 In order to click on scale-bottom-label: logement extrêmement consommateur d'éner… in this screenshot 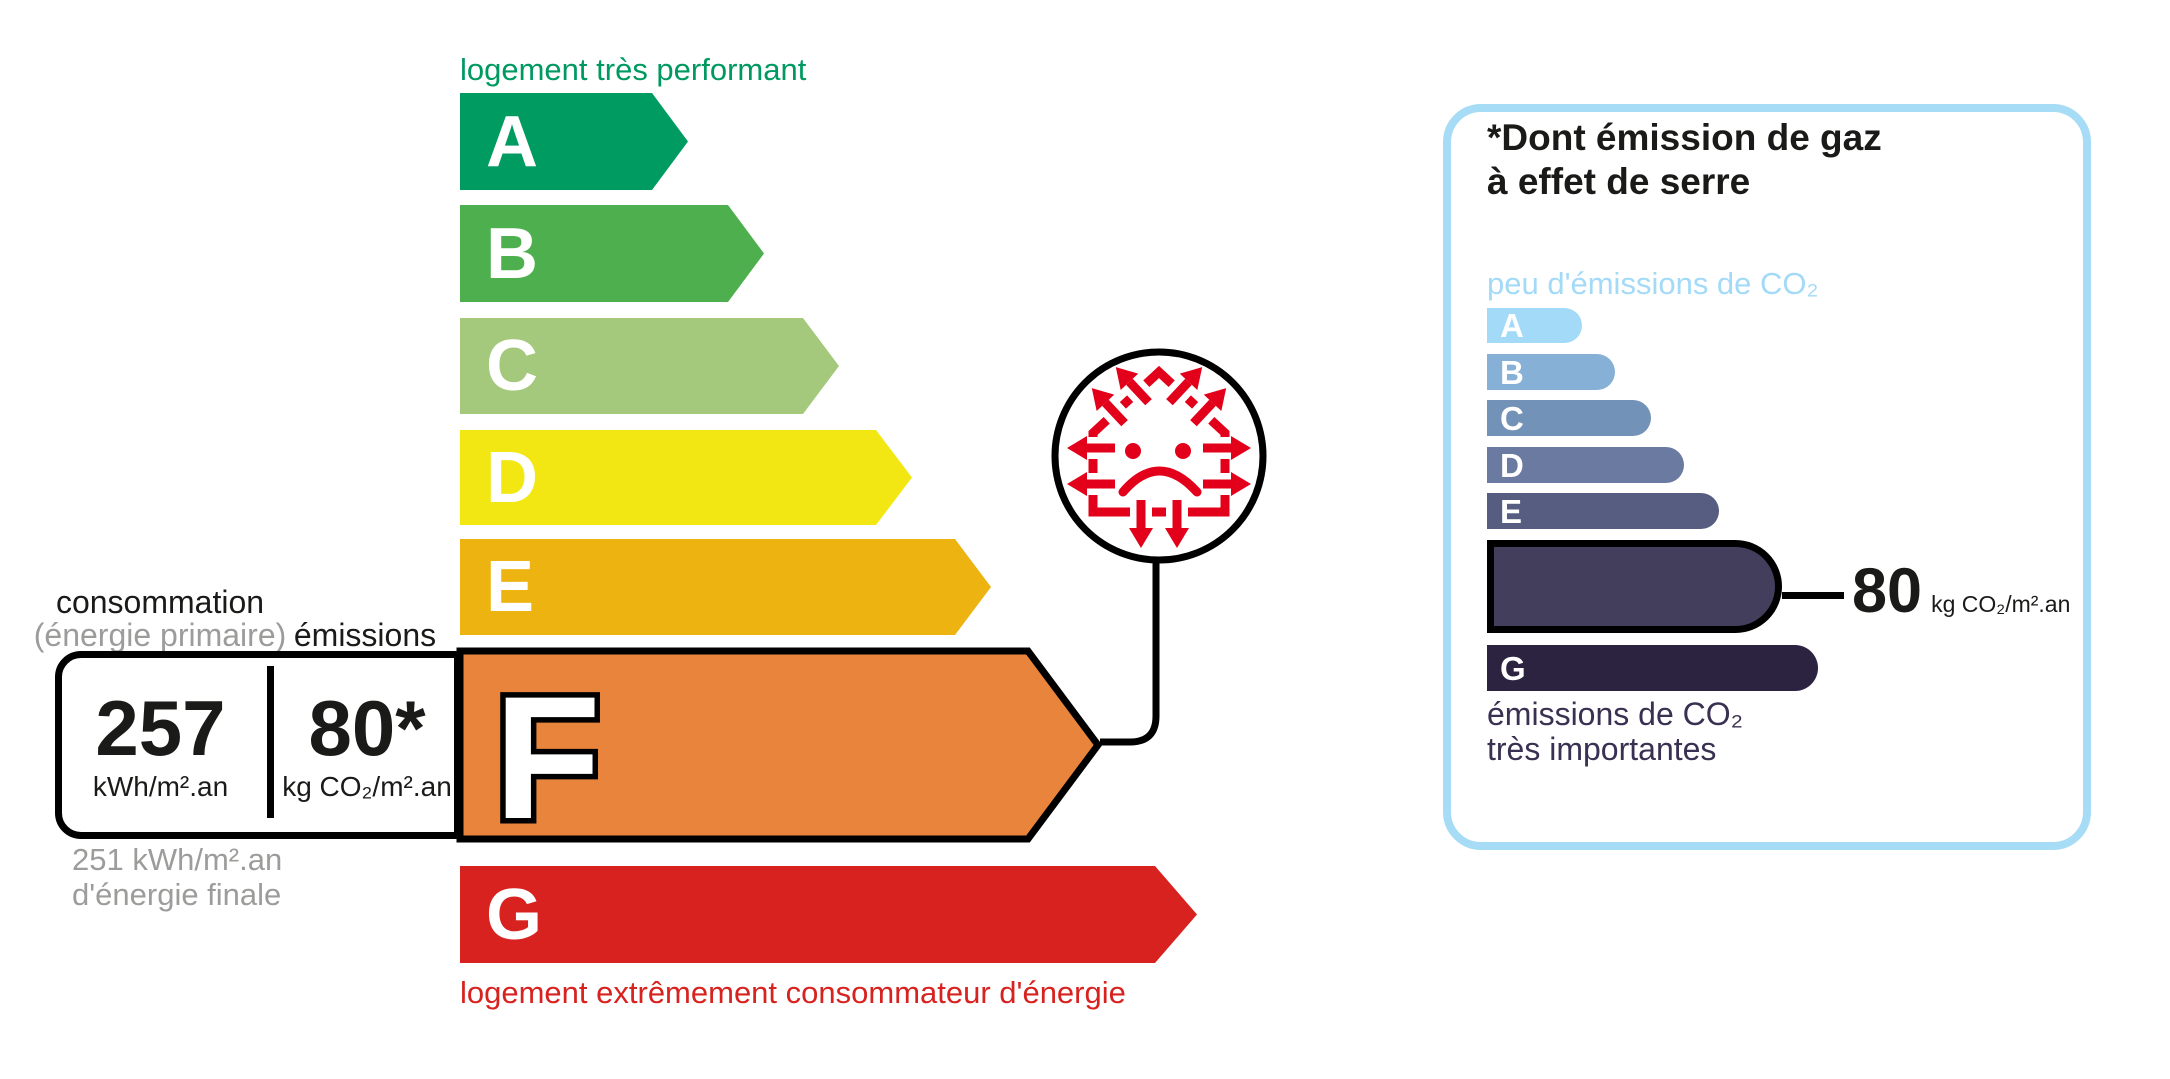, I will do `click(793, 992)`.